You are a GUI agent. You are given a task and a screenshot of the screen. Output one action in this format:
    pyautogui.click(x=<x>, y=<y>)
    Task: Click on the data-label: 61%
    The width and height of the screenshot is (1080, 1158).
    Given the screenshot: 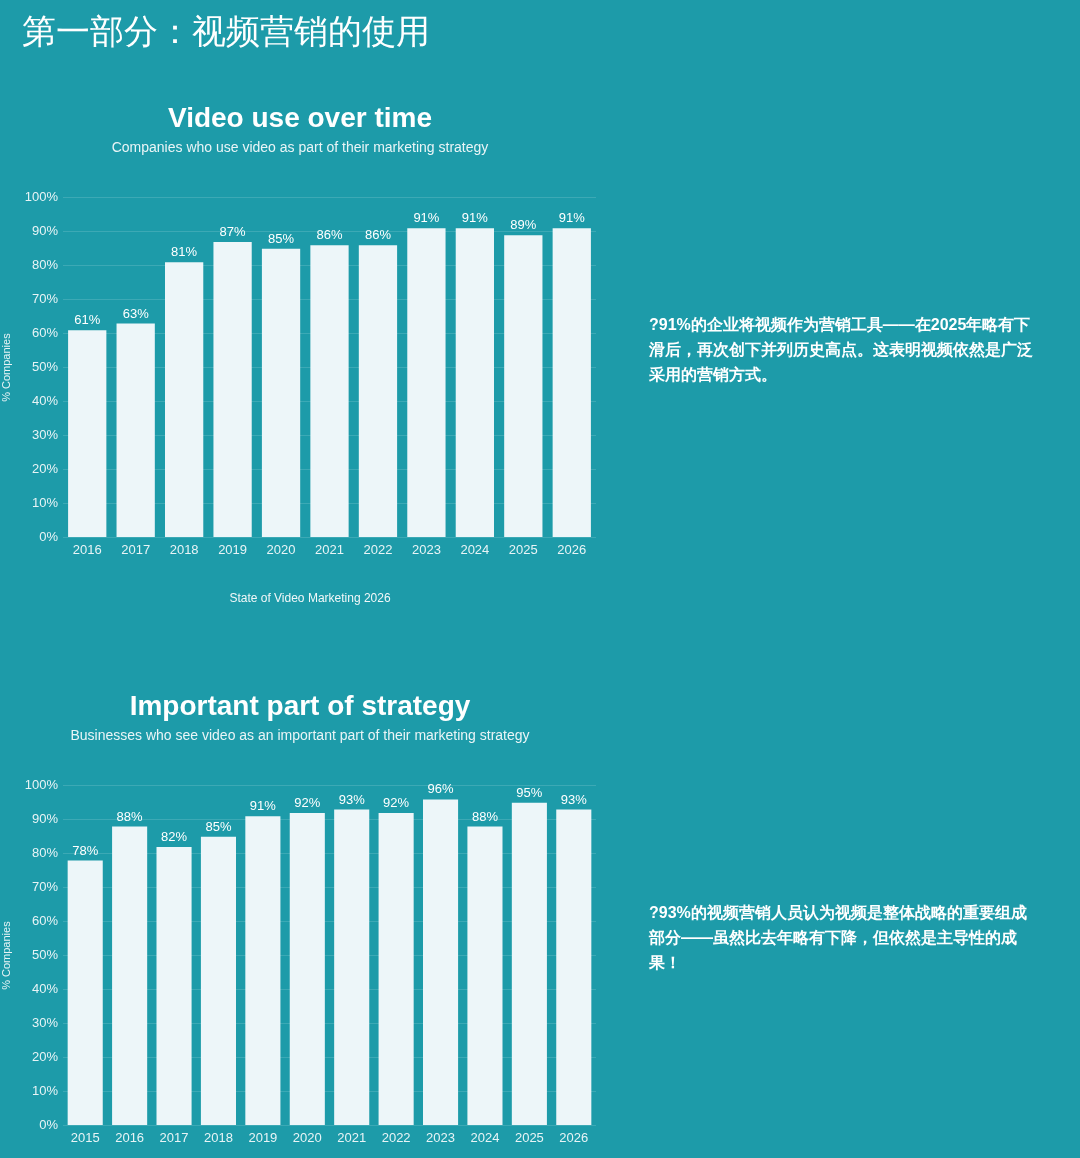 What is the action you would take?
    pyautogui.click(x=87, y=320)
    